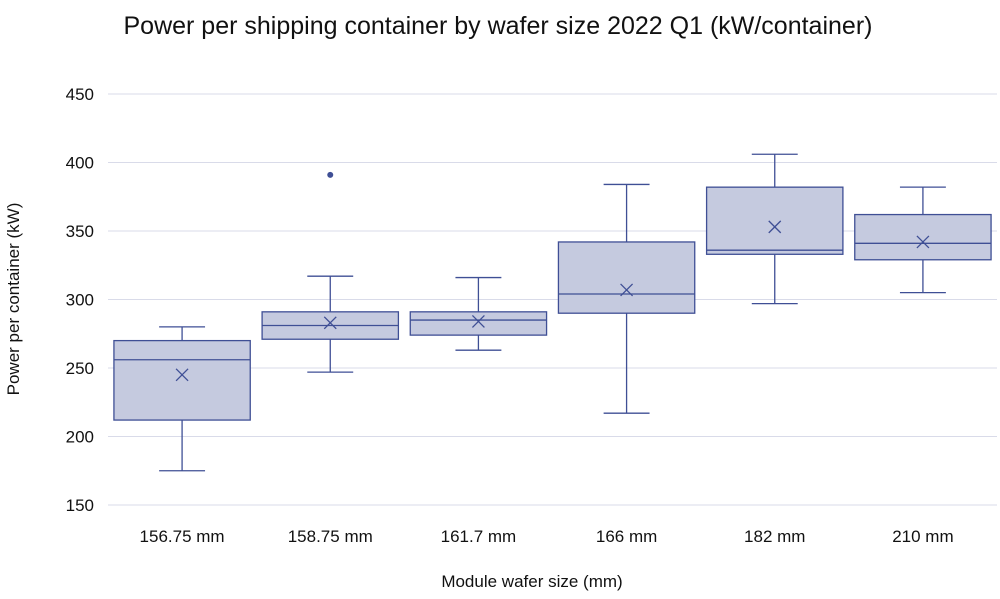  I want to click on y-tick-label: 250, so click(80, 368).